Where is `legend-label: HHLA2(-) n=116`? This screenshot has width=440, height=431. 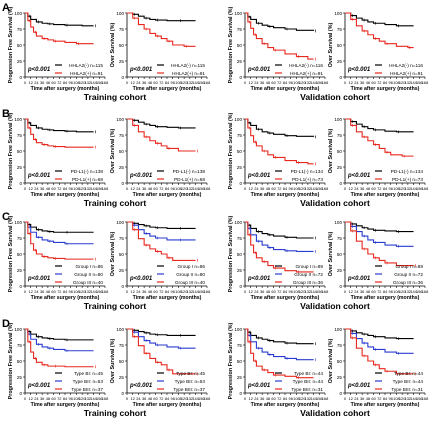
legend-label: HHLA2(-) n=116 is located at coordinates (406, 65).